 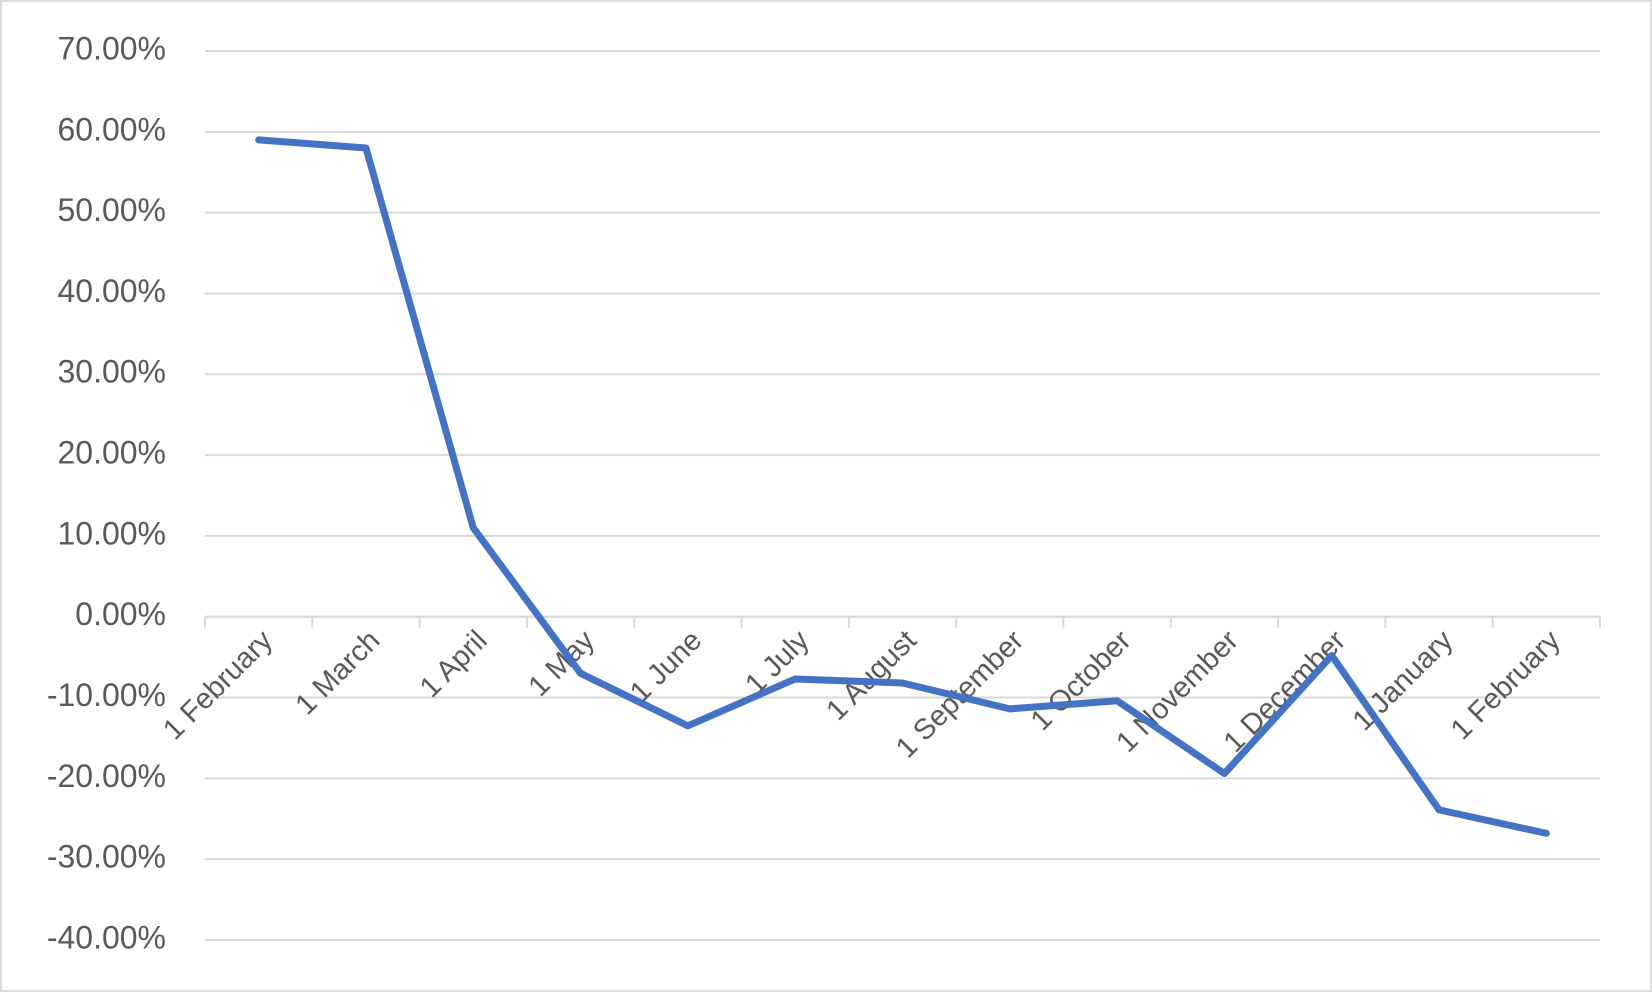 What do you see at coordinates (111, 129) in the screenshot?
I see `y-tick-label: 60.00%` at bounding box center [111, 129].